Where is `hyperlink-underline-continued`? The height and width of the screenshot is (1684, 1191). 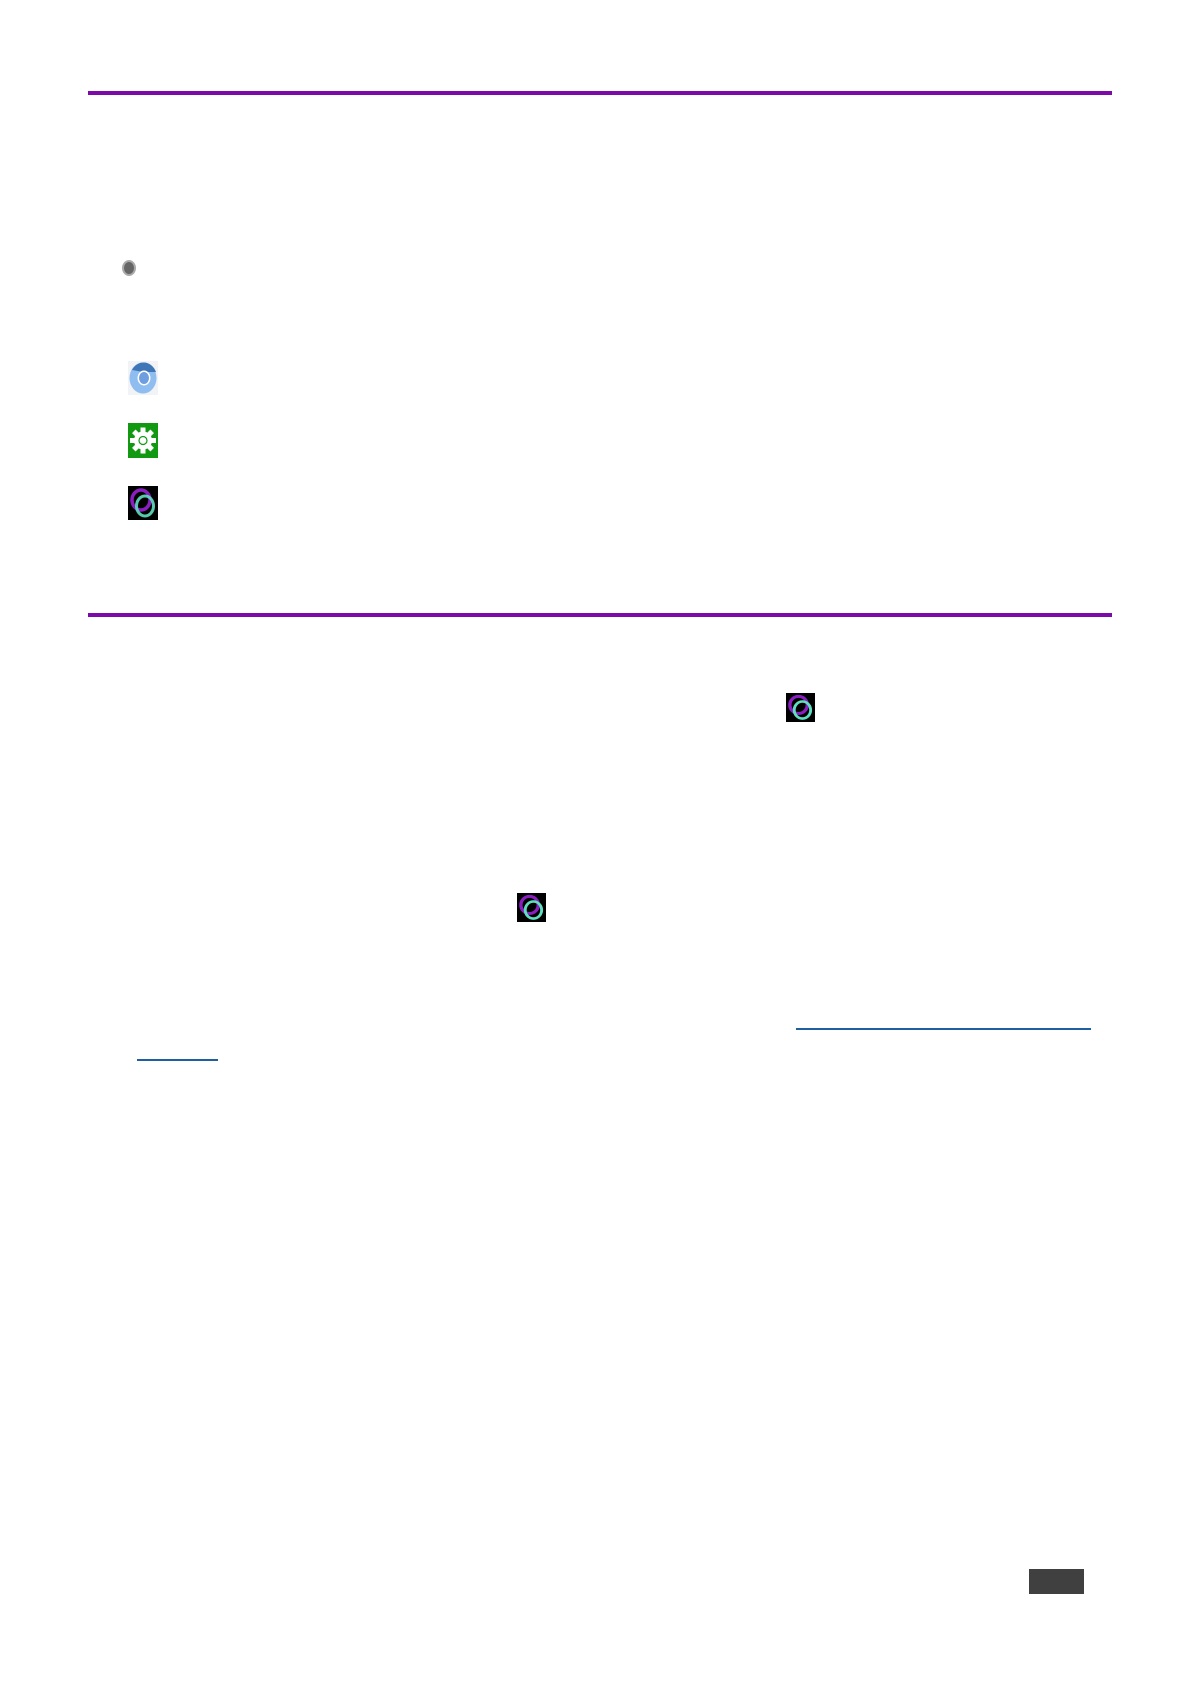 hyperlink-underline-continued is located at coordinates (177, 1060).